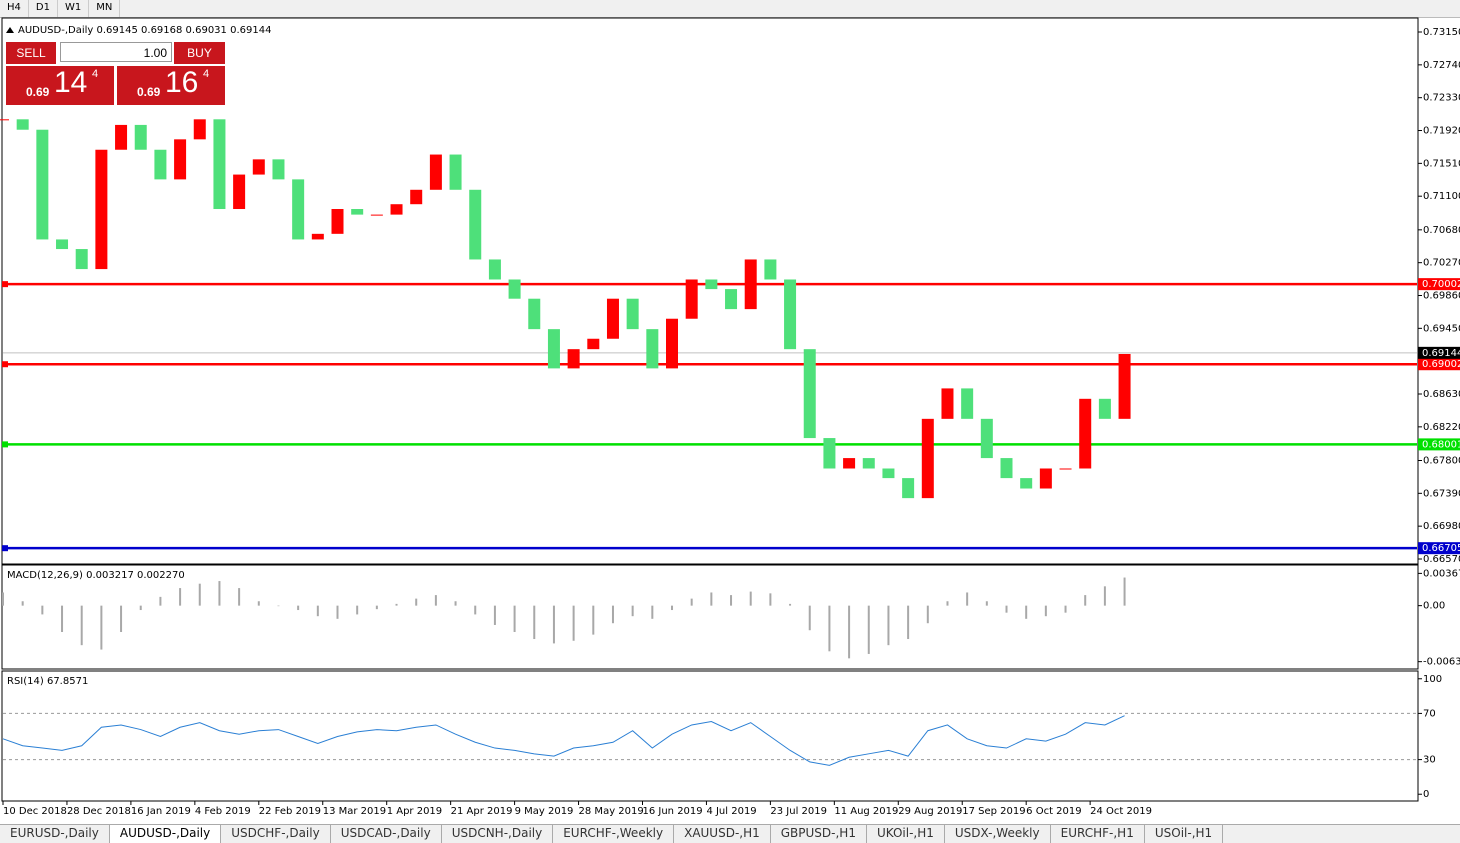  Describe the element at coordinates (199, 53) in the screenshot. I see `buy-button: BUY` at that location.